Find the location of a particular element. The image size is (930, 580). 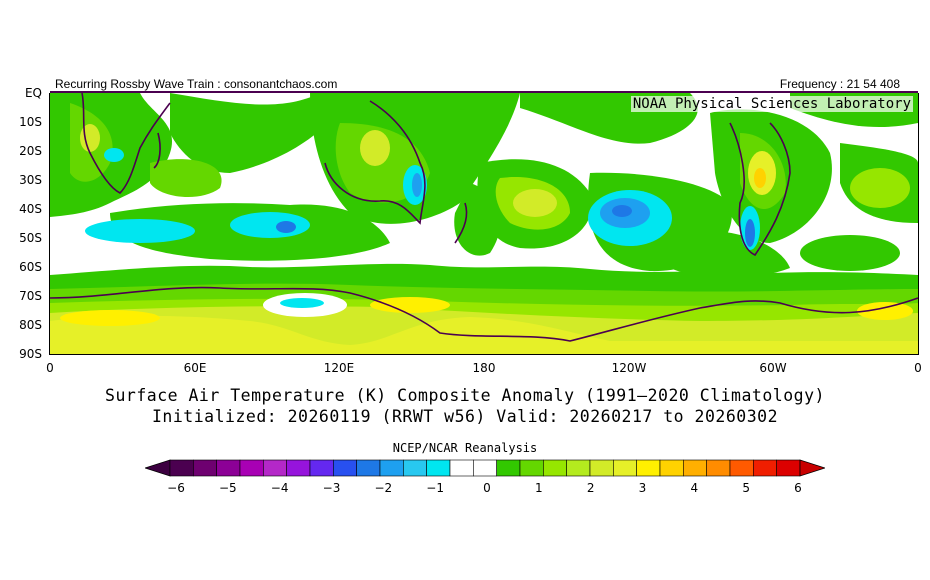

indian-ocean-green-upper is located at coordinates (260, 133).